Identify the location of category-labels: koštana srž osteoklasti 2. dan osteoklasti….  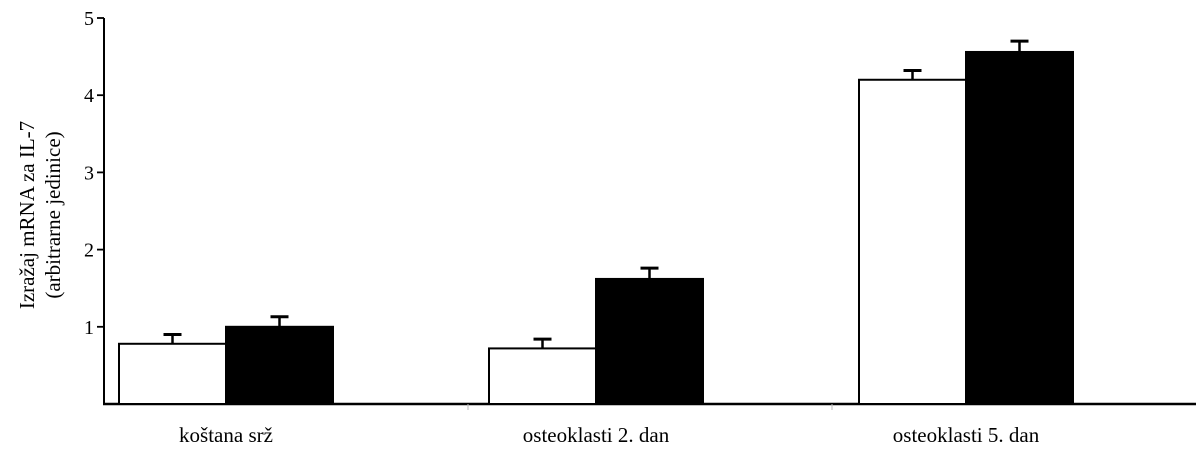
(609, 435).